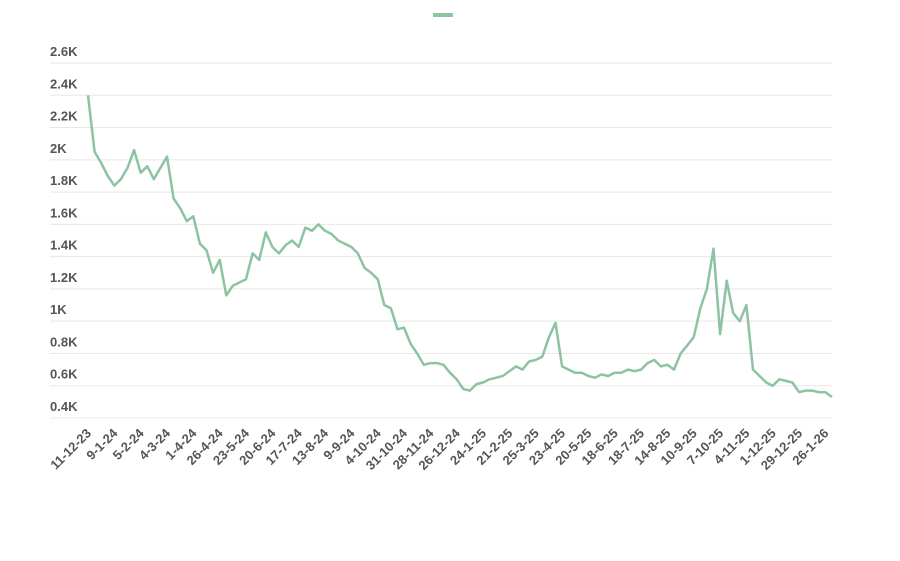  Describe the element at coordinates (64, 341) in the screenshot. I see `y-tick-label: 0.8K` at that location.